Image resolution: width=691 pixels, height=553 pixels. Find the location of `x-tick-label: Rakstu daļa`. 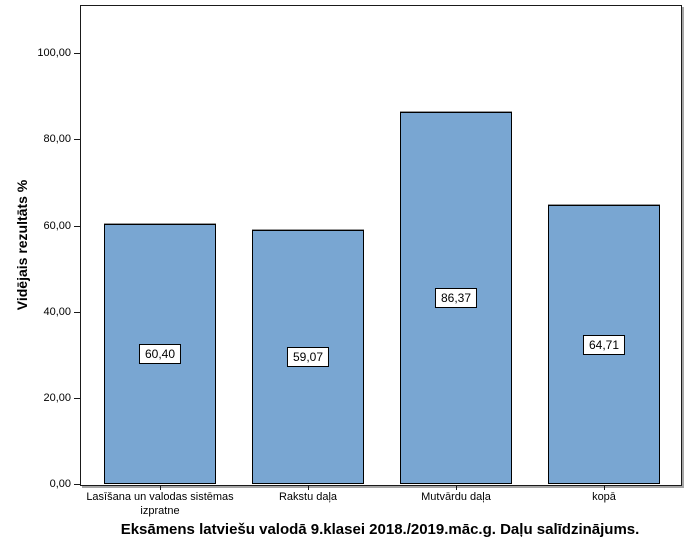

x-tick-label: Rakstu daļa is located at coordinates (308, 497).